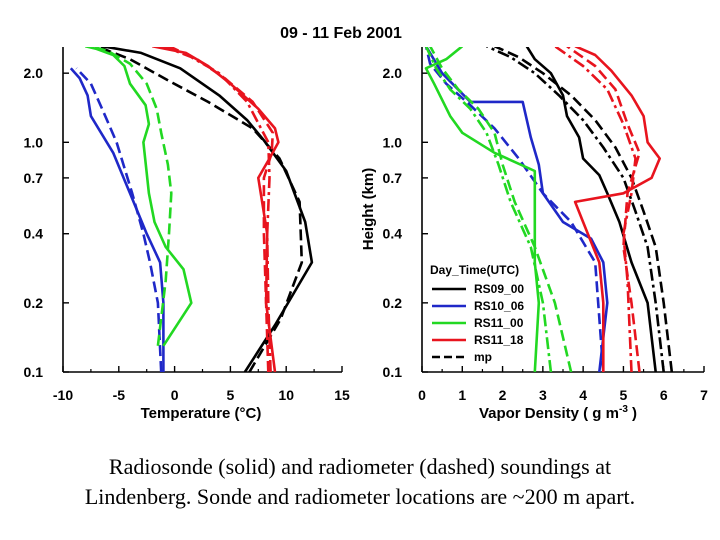 This screenshot has width=720, height=540. Describe the element at coordinates (543, 395) in the screenshot. I see `x-tick-label: 3` at that location.